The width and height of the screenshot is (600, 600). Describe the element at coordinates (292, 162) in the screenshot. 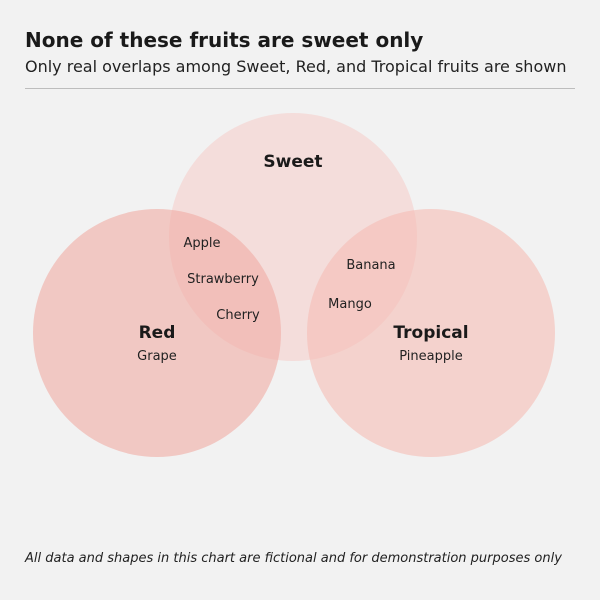

I see `sweet-set-label: Sweet` at that location.